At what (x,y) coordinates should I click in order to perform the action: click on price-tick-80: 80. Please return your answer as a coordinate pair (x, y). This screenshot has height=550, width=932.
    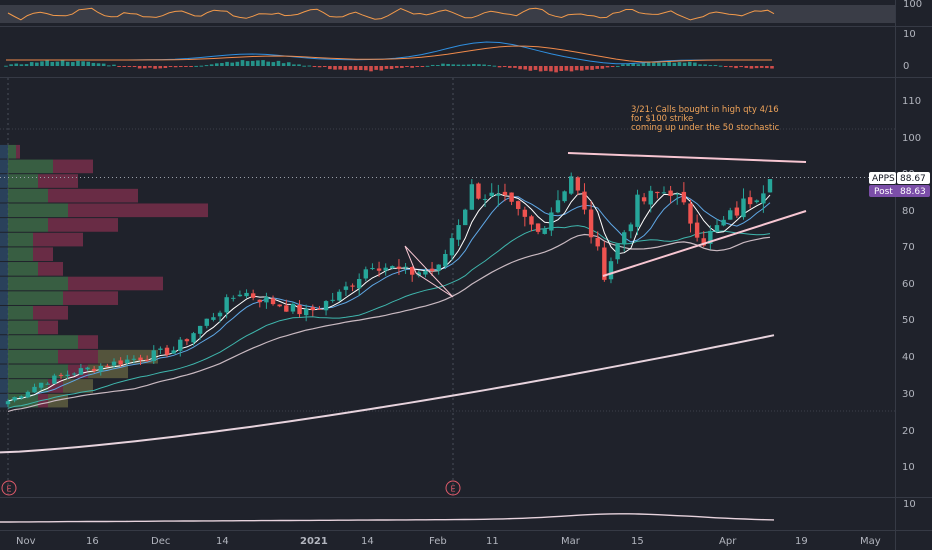
    Looking at the image, I should click on (908, 211).